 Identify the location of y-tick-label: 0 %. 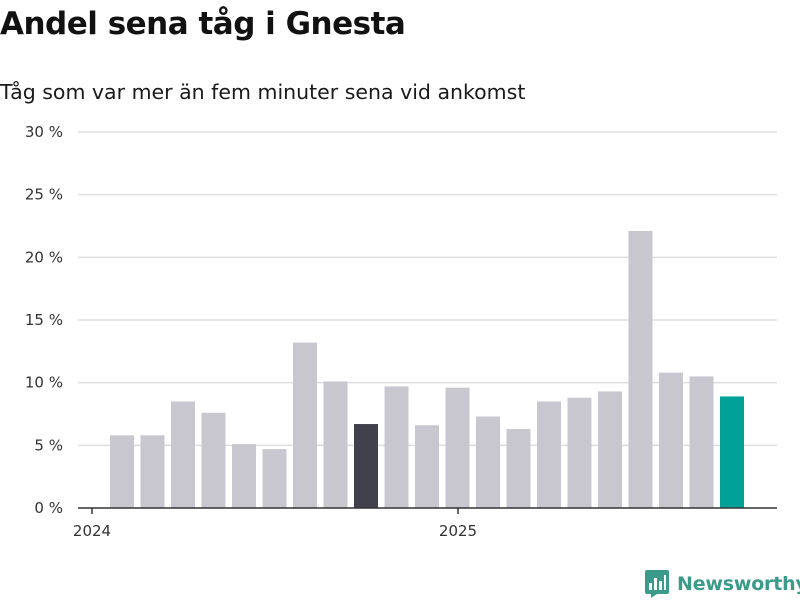
(48, 508).